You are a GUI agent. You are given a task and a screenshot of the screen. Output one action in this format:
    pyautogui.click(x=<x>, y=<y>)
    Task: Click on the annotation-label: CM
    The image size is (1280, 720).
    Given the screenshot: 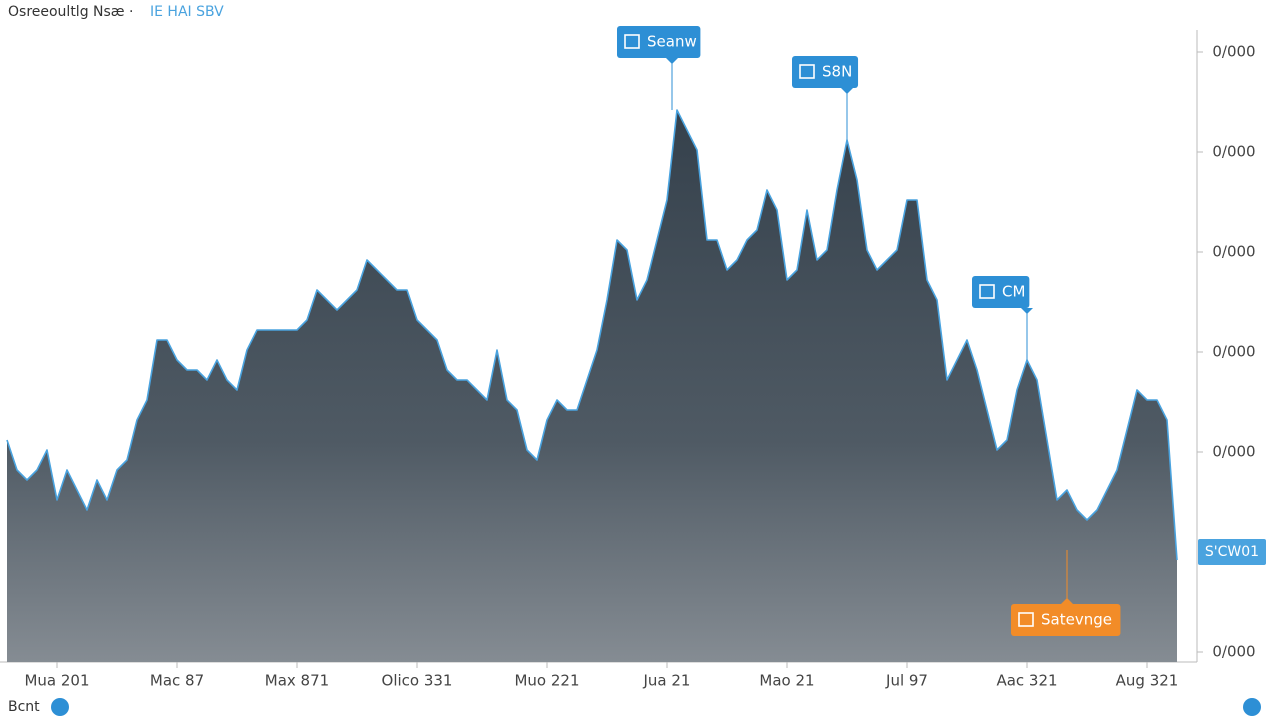 What is the action you would take?
    pyautogui.click(x=1013, y=292)
    